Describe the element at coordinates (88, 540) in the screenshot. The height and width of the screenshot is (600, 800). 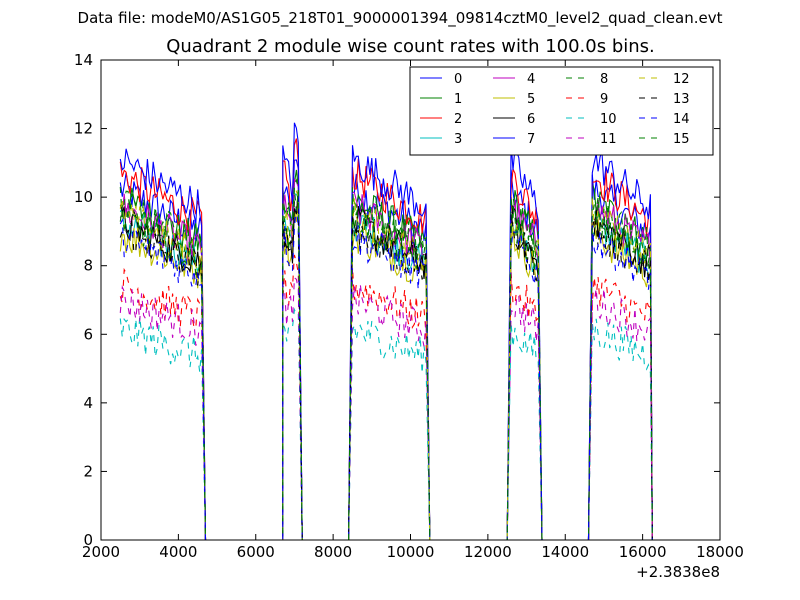
I see `y-tick-label: 0` at that location.